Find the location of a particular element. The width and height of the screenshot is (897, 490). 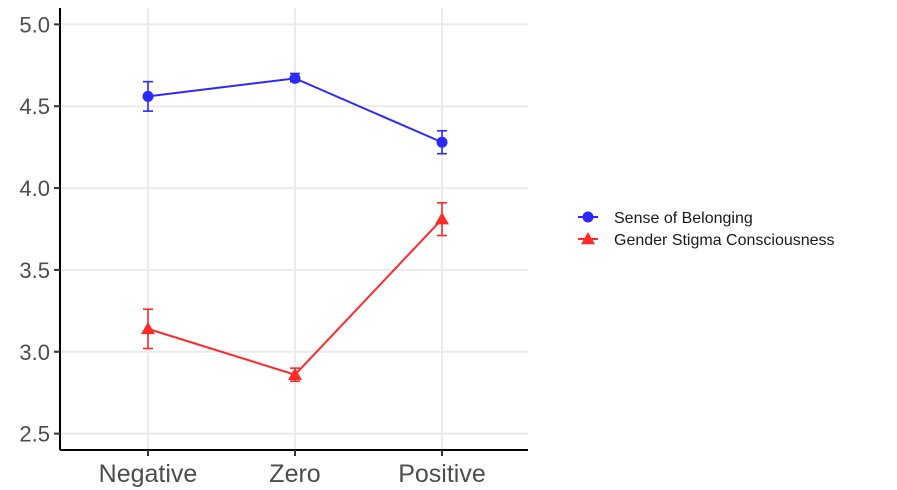

y-tick-label: 5.0 is located at coordinates (34, 24).